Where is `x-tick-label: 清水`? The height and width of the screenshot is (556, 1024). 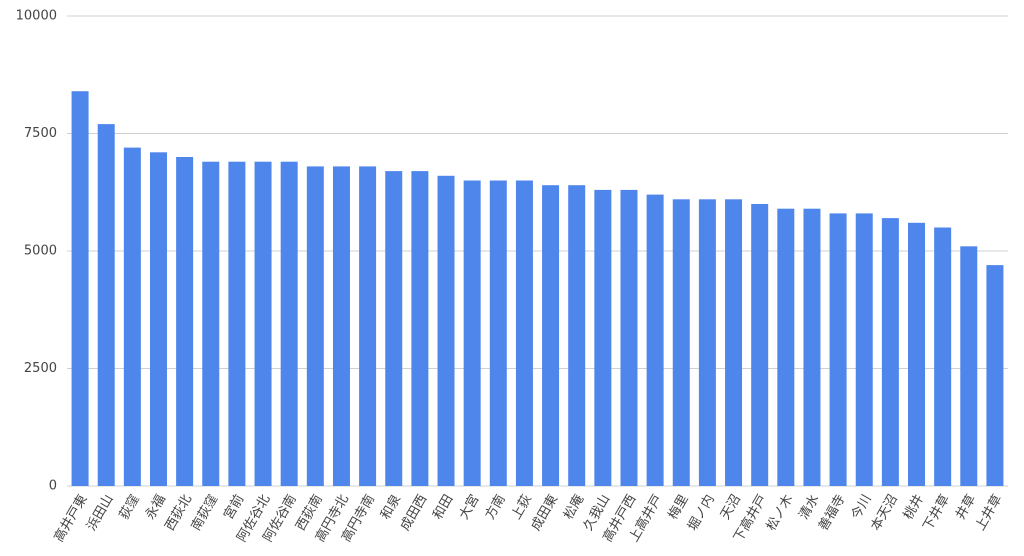 x-tick-label: 清水 is located at coordinates (809, 507).